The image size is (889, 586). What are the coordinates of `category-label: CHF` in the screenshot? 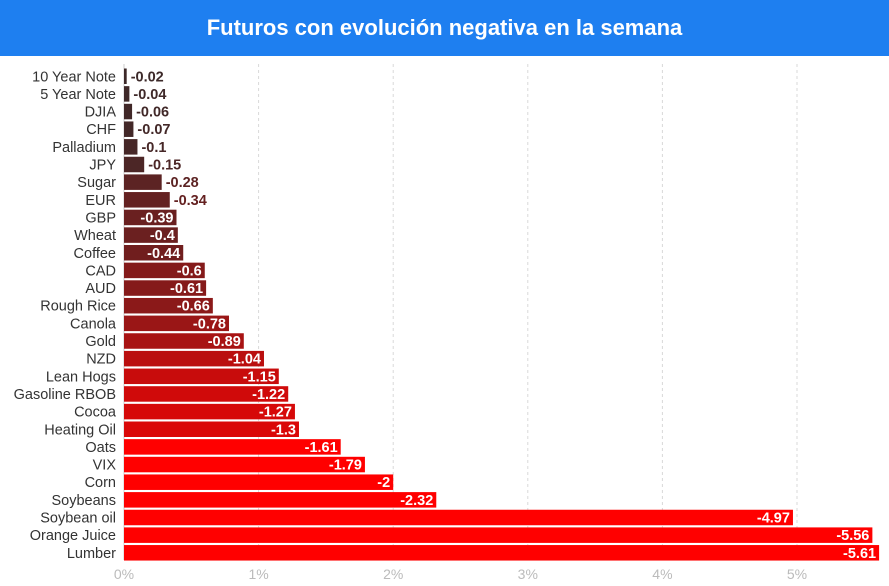 It's located at (101, 130).